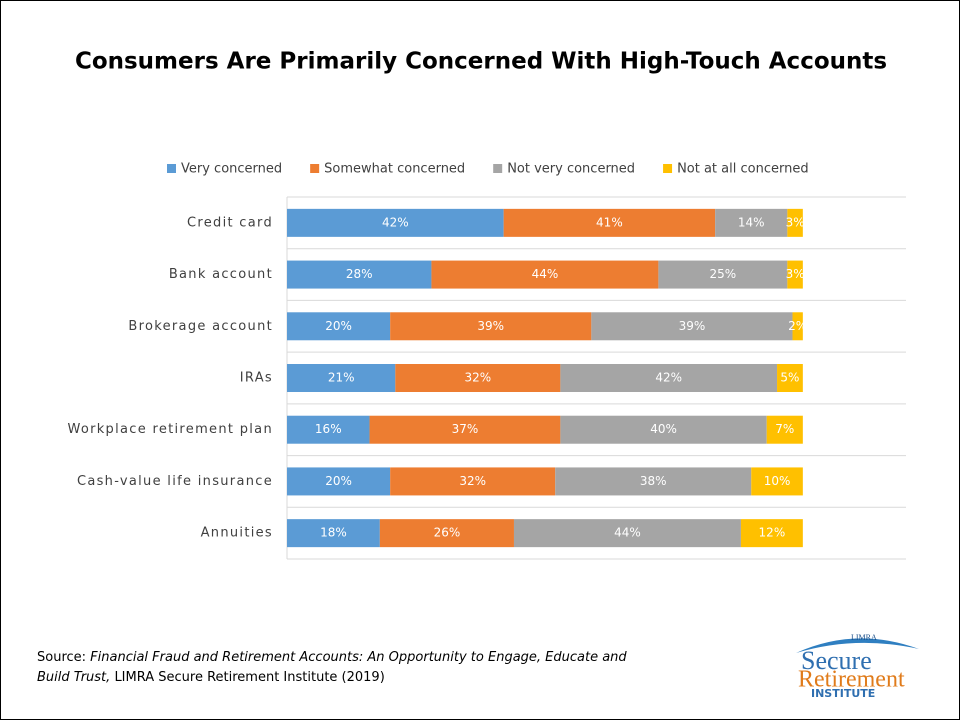  What do you see at coordinates (864, 637) in the screenshot?
I see `logo-text: LIMRA` at bounding box center [864, 637].